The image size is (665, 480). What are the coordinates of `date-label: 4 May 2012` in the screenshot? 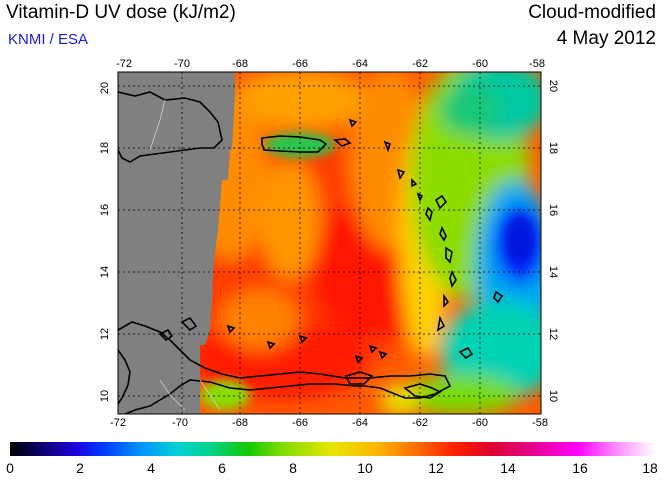 It's located at (606, 38).